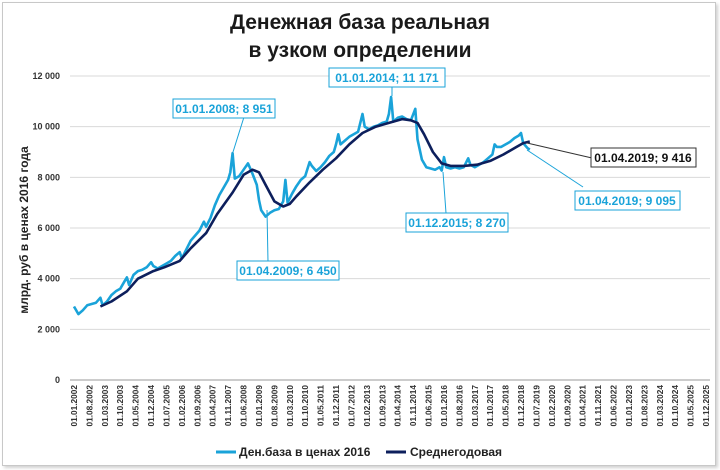 The width and height of the screenshot is (720, 470). I want to click on x-tick-label: 01.06.2022, so click(614, 406).